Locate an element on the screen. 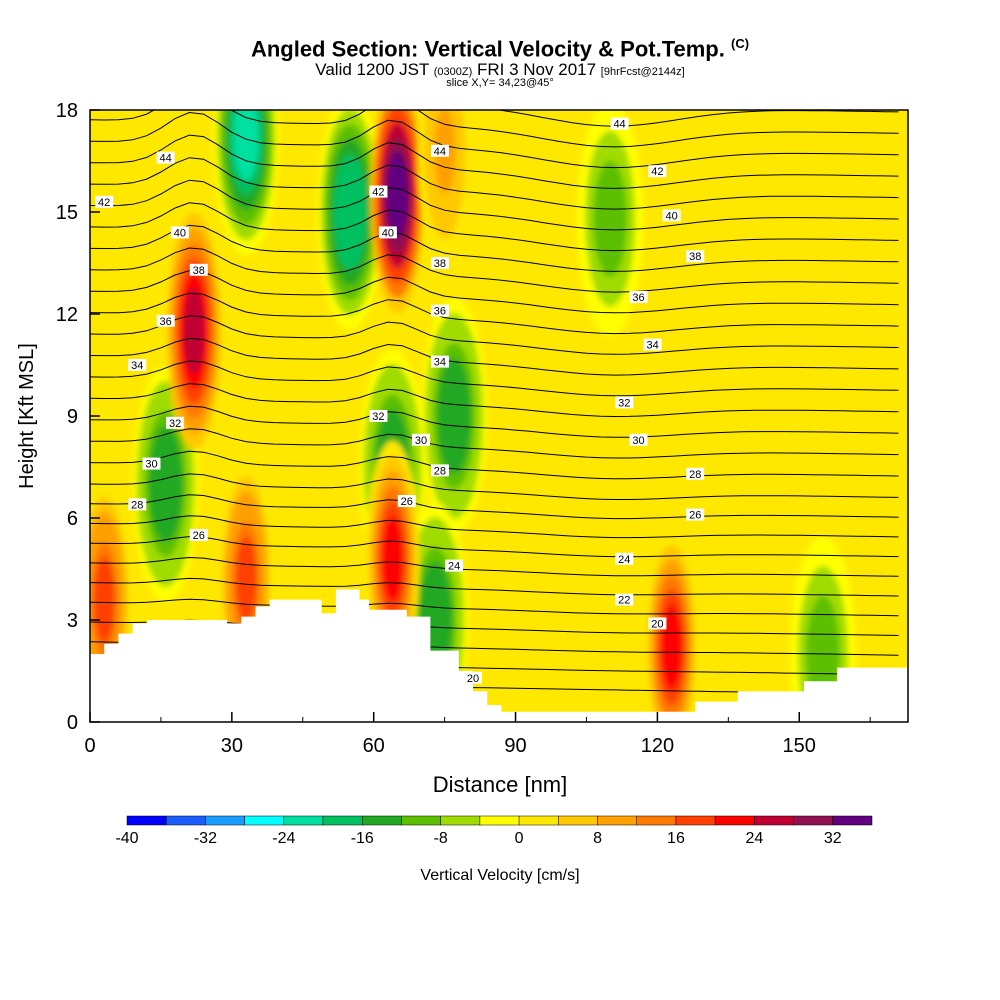 The height and width of the screenshot is (1000, 1000). x-tick-label: 120 is located at coordinates (657, 746).